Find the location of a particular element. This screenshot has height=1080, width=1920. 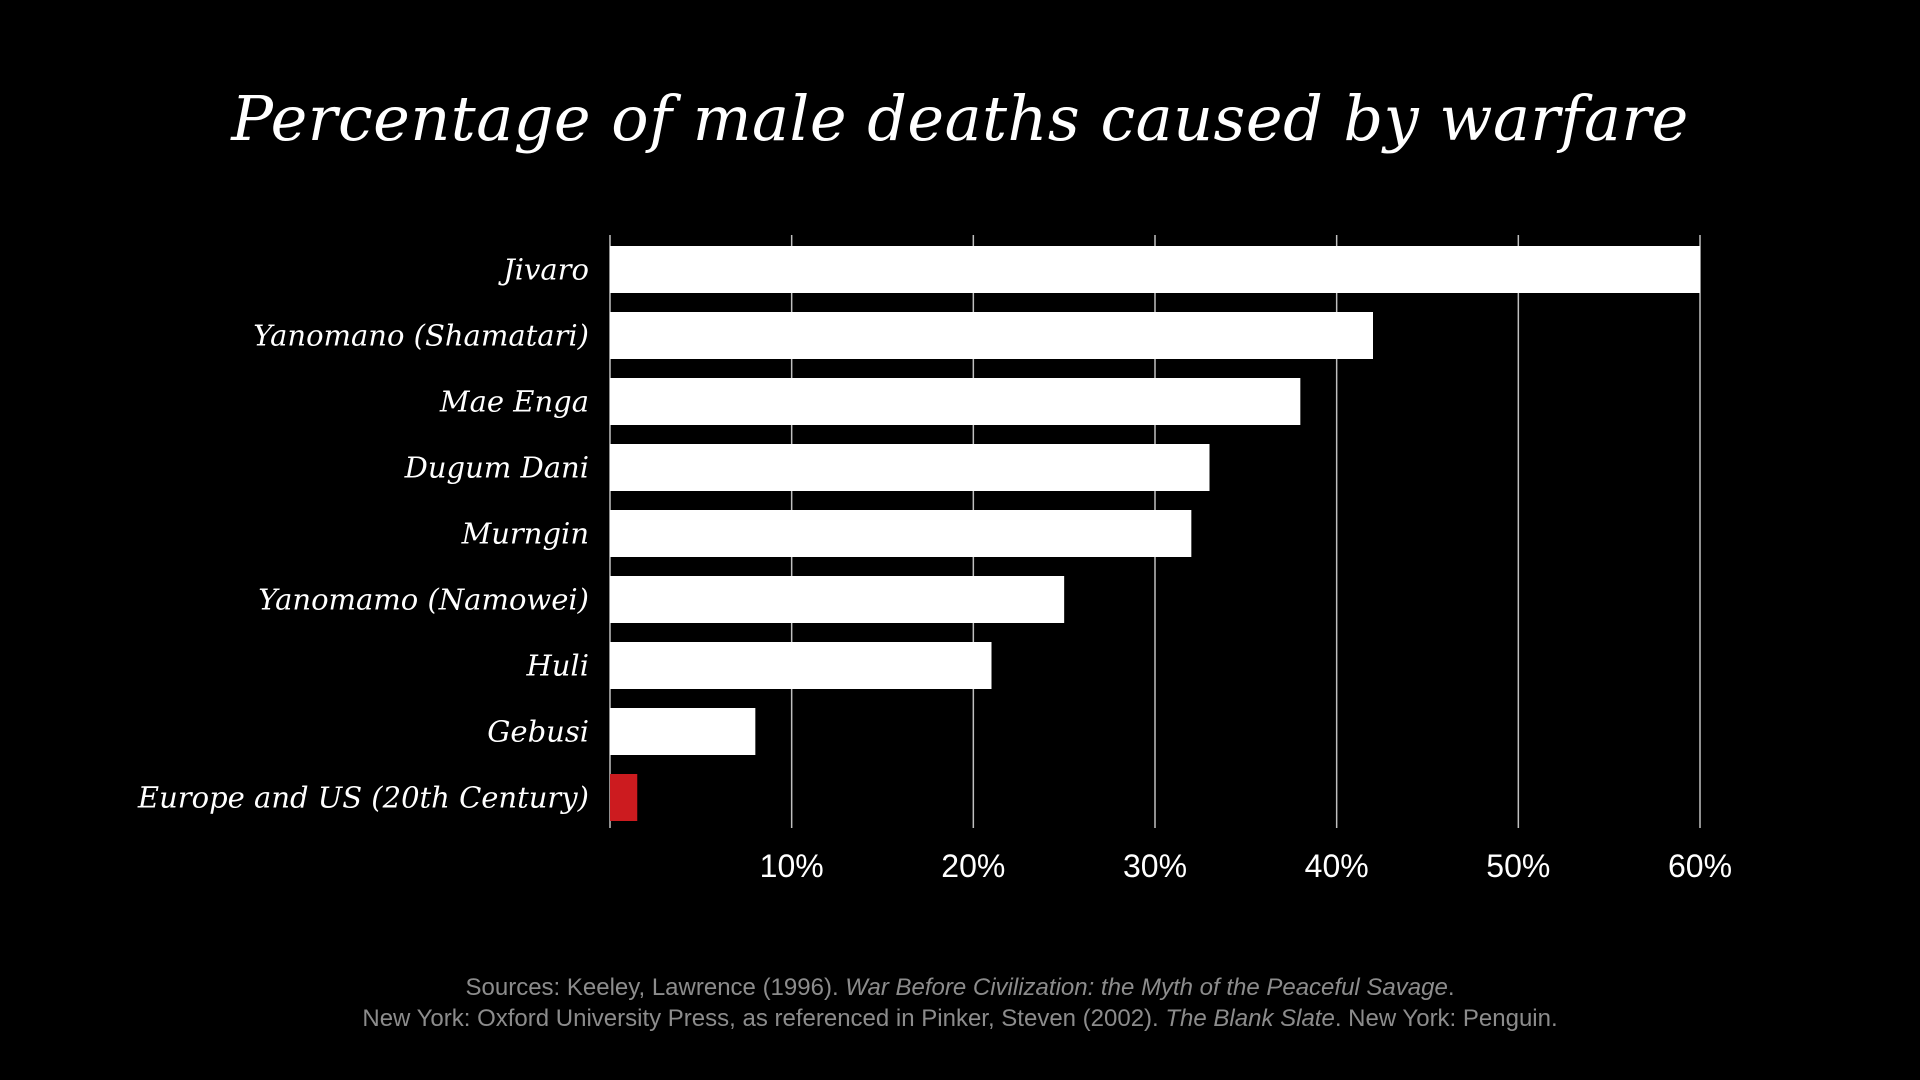

x-tick-label: 10% is located at coordinates (792, 866).